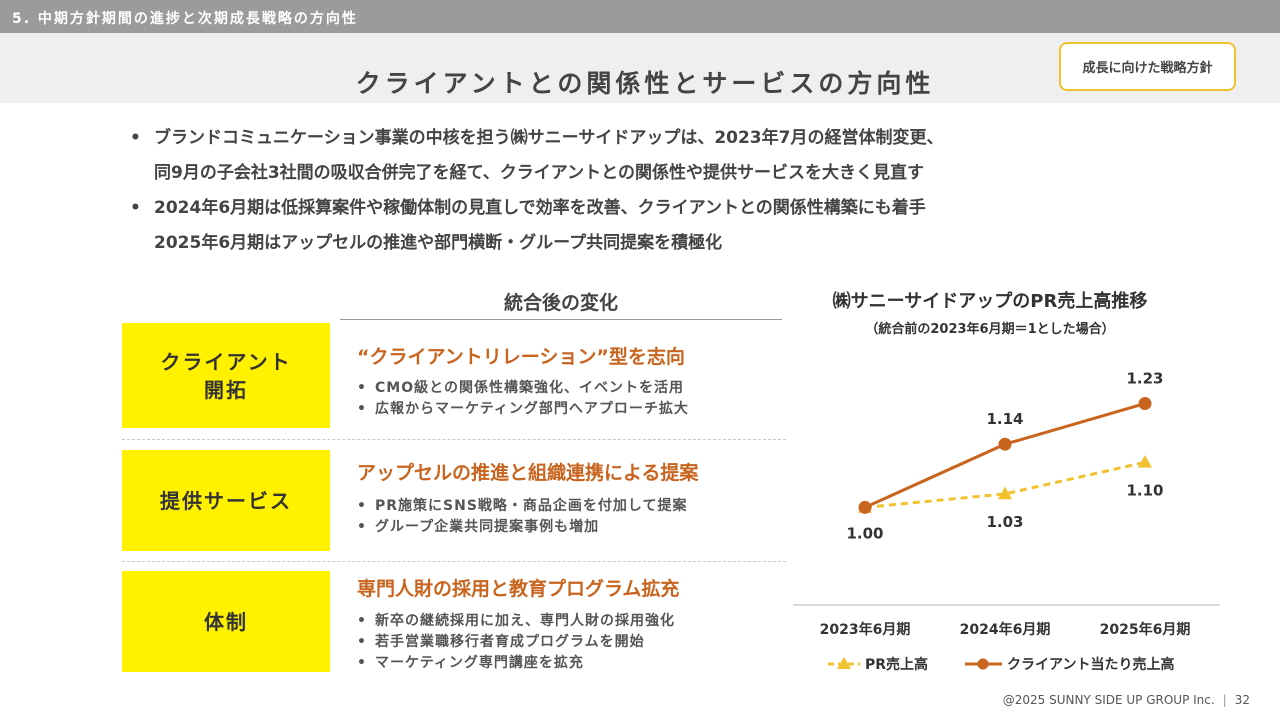  Describe the element at coordinates (864, 533) in the screenshot. I see `data-label: 1.00` at that location.